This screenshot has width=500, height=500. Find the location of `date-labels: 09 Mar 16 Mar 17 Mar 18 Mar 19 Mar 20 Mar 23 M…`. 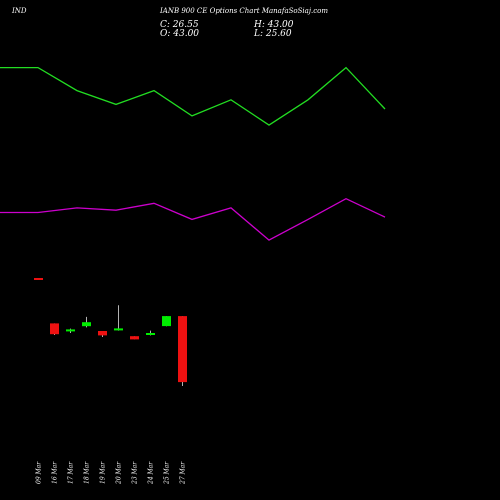

date-labels: 09 Mar 16 Mar 17 Mar 18 Mar 19 Mar 20 Mar 23 M… is located at coordinates (111, 473).